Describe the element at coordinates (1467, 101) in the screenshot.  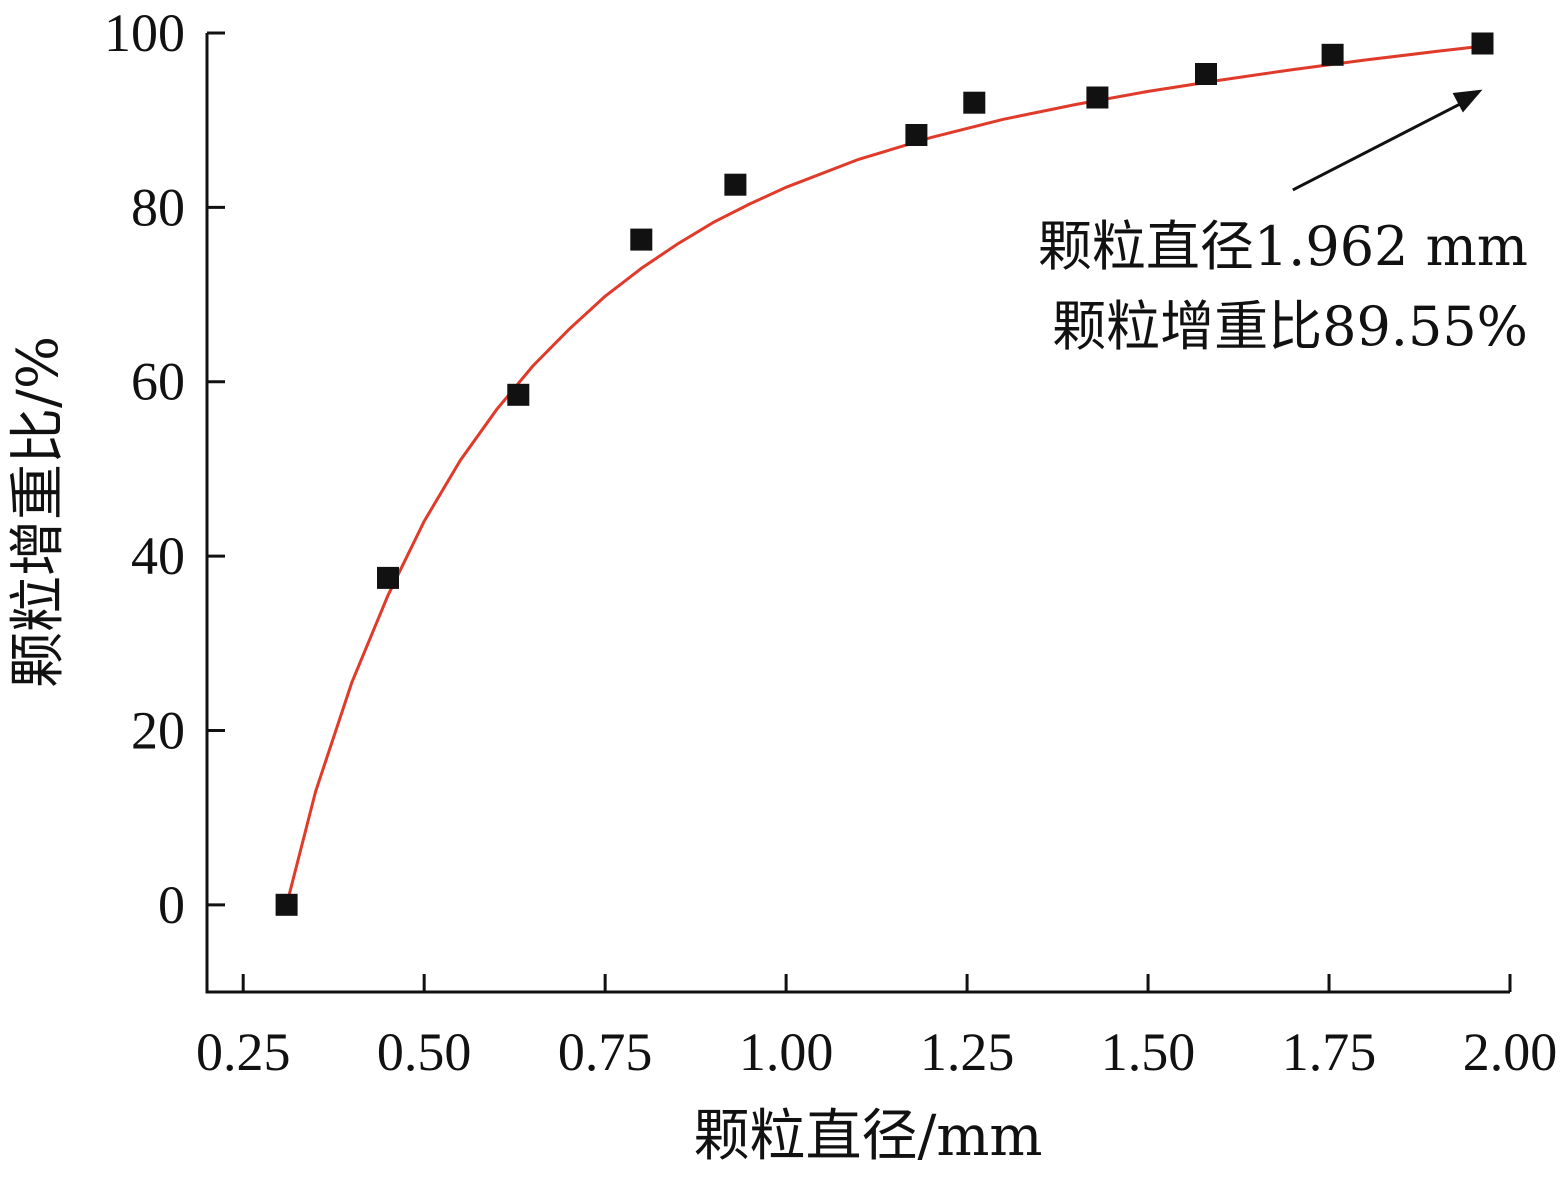
I see `annotation-arrow-head` at that location.